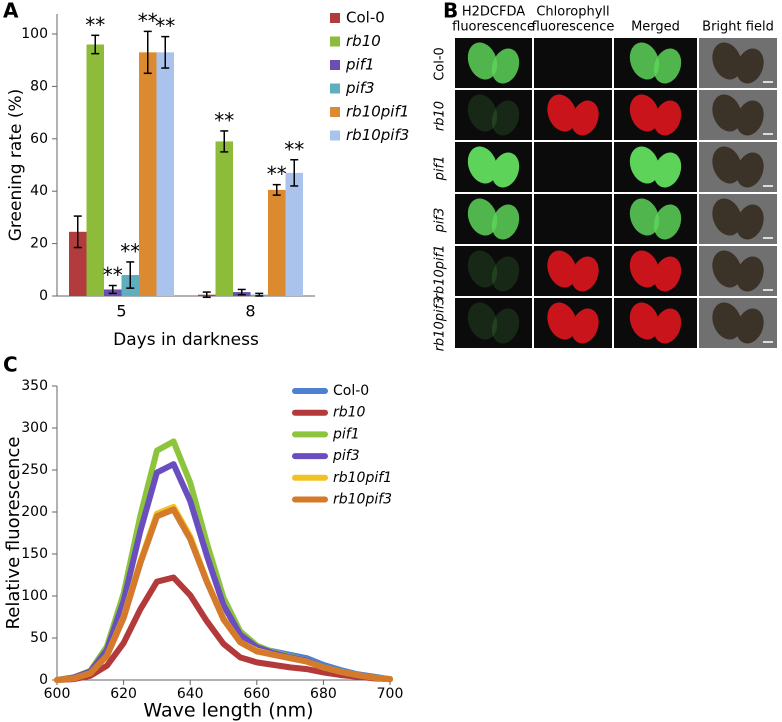 Image resolution: width=782 pixels, height=722 pixels. Describe the element at coordinates (34, 512) in the screenshot. I see `y-tick-label: 200` at that location.